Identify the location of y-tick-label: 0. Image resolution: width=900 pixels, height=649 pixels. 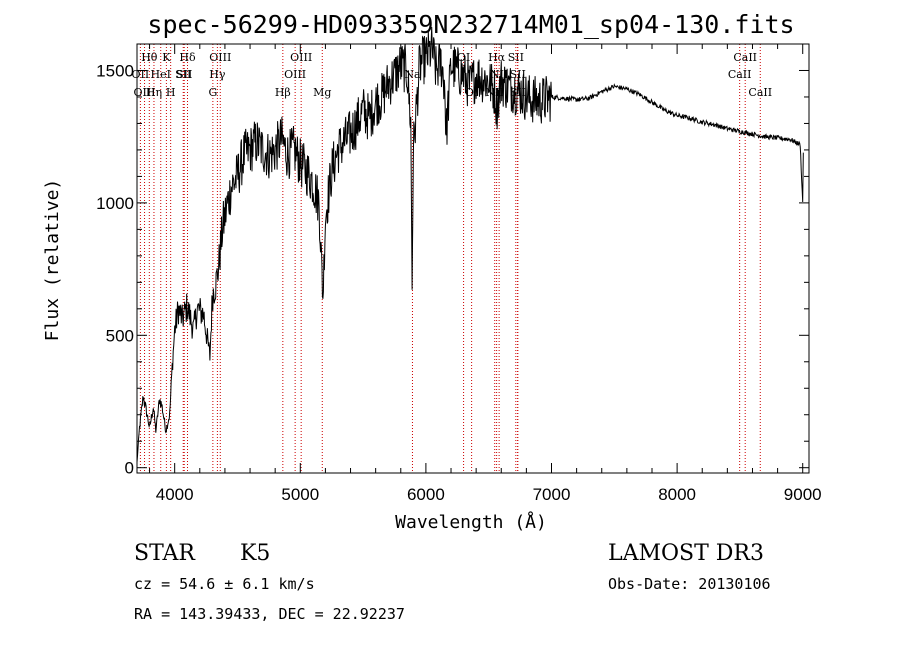
(129, 468).